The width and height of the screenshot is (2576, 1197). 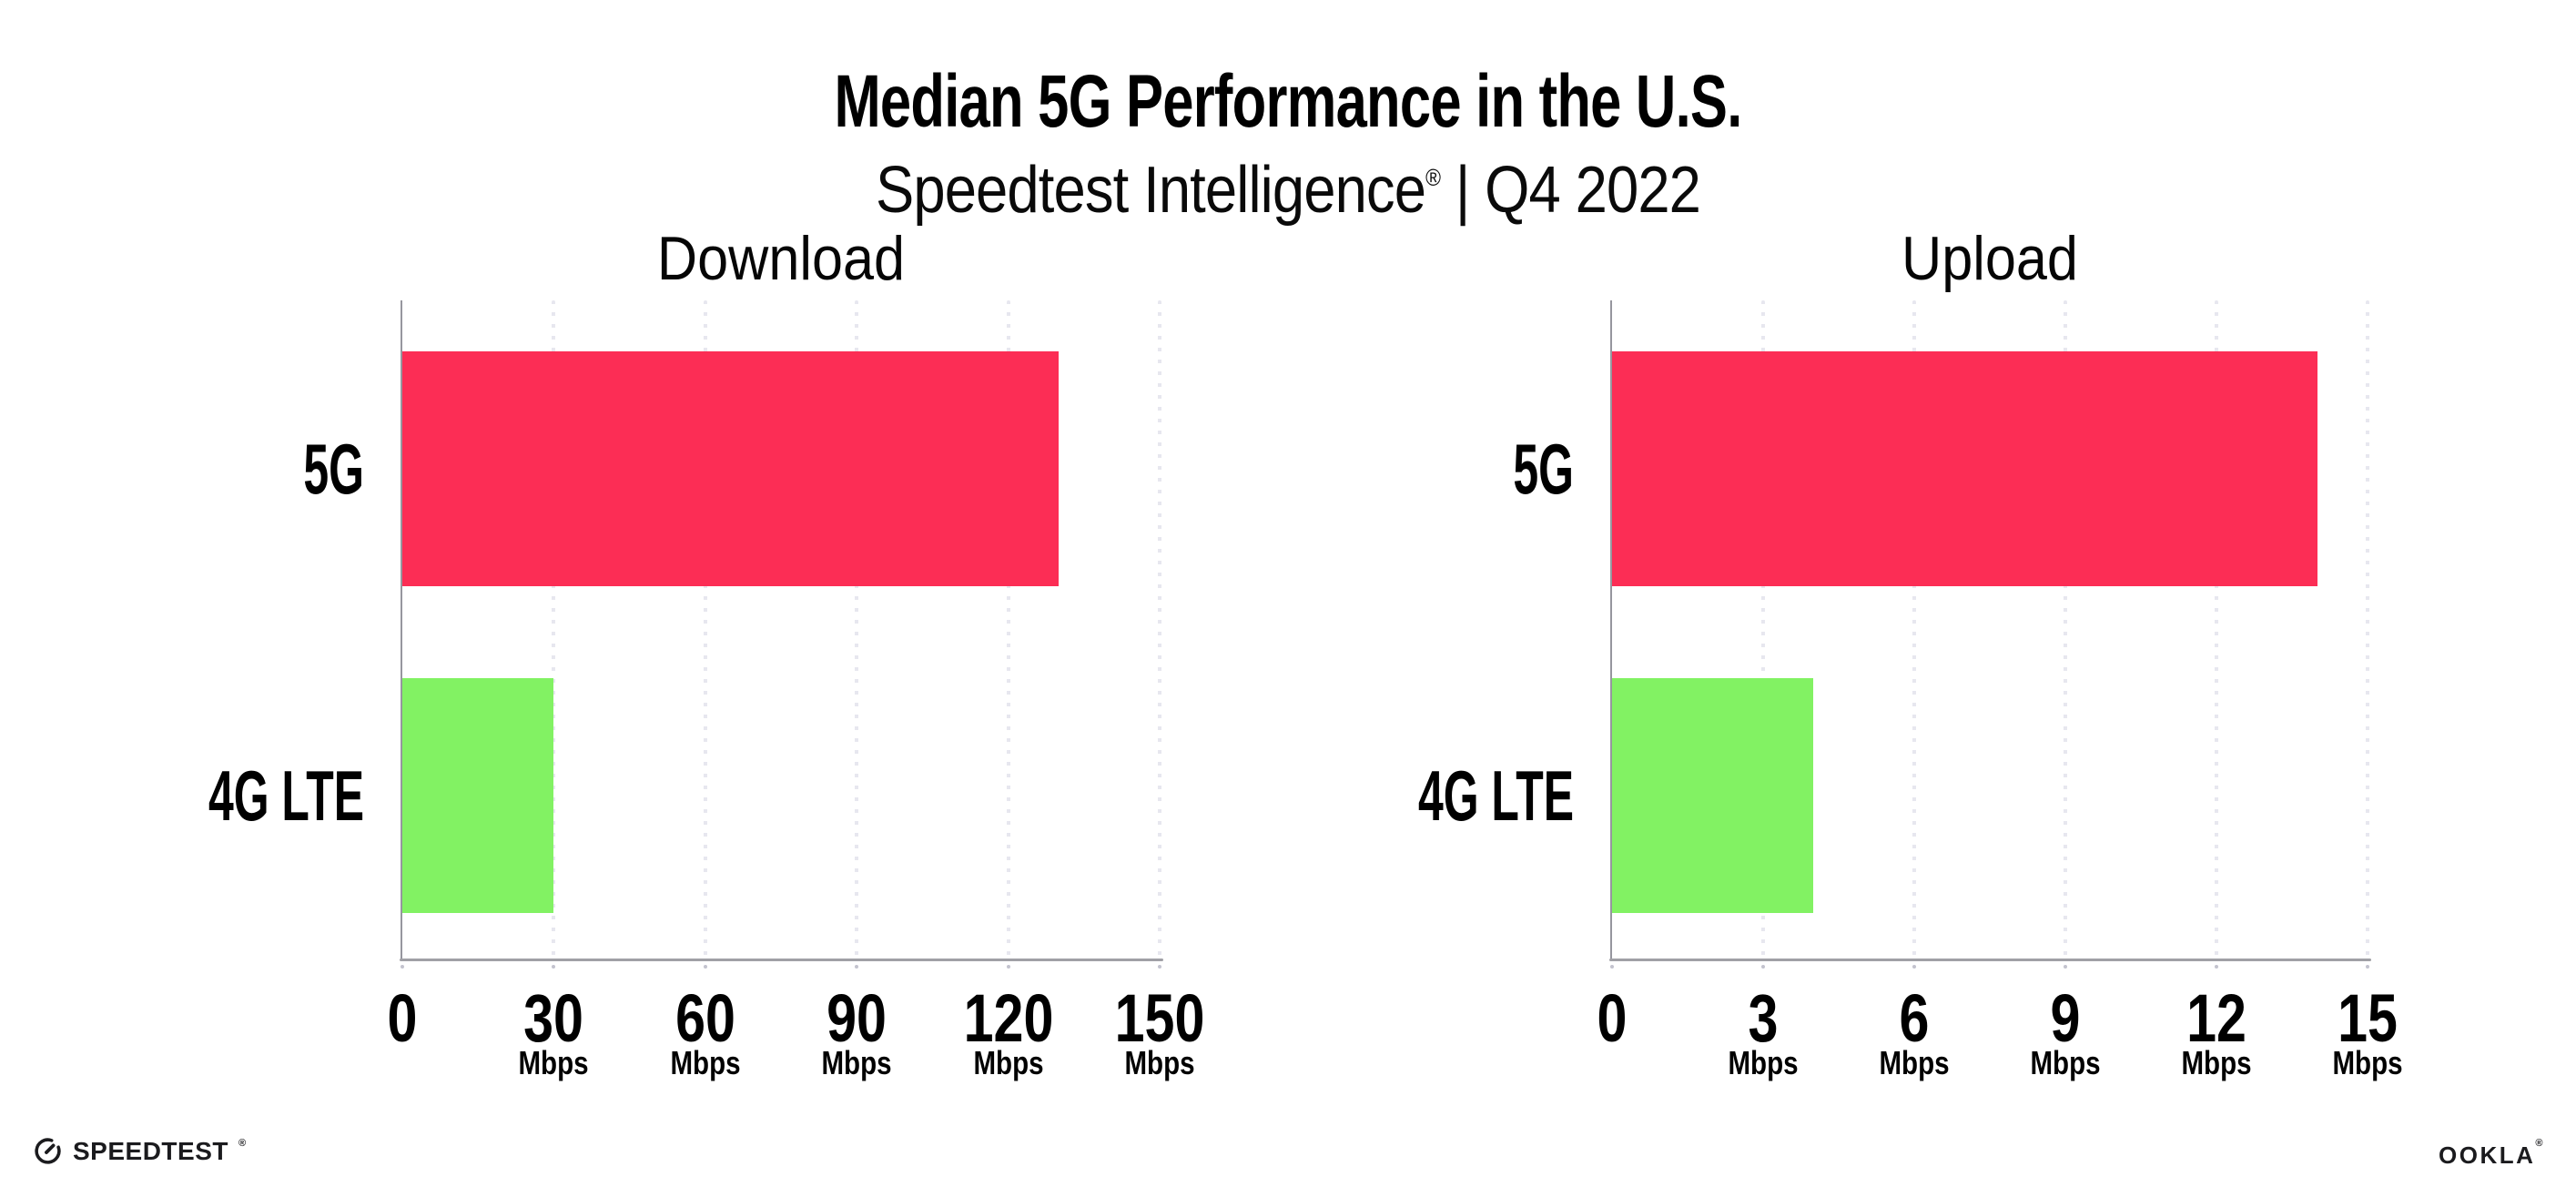 I want to click on tick-unit-upload-6: Mbps, so click(x=1914, y=1062).